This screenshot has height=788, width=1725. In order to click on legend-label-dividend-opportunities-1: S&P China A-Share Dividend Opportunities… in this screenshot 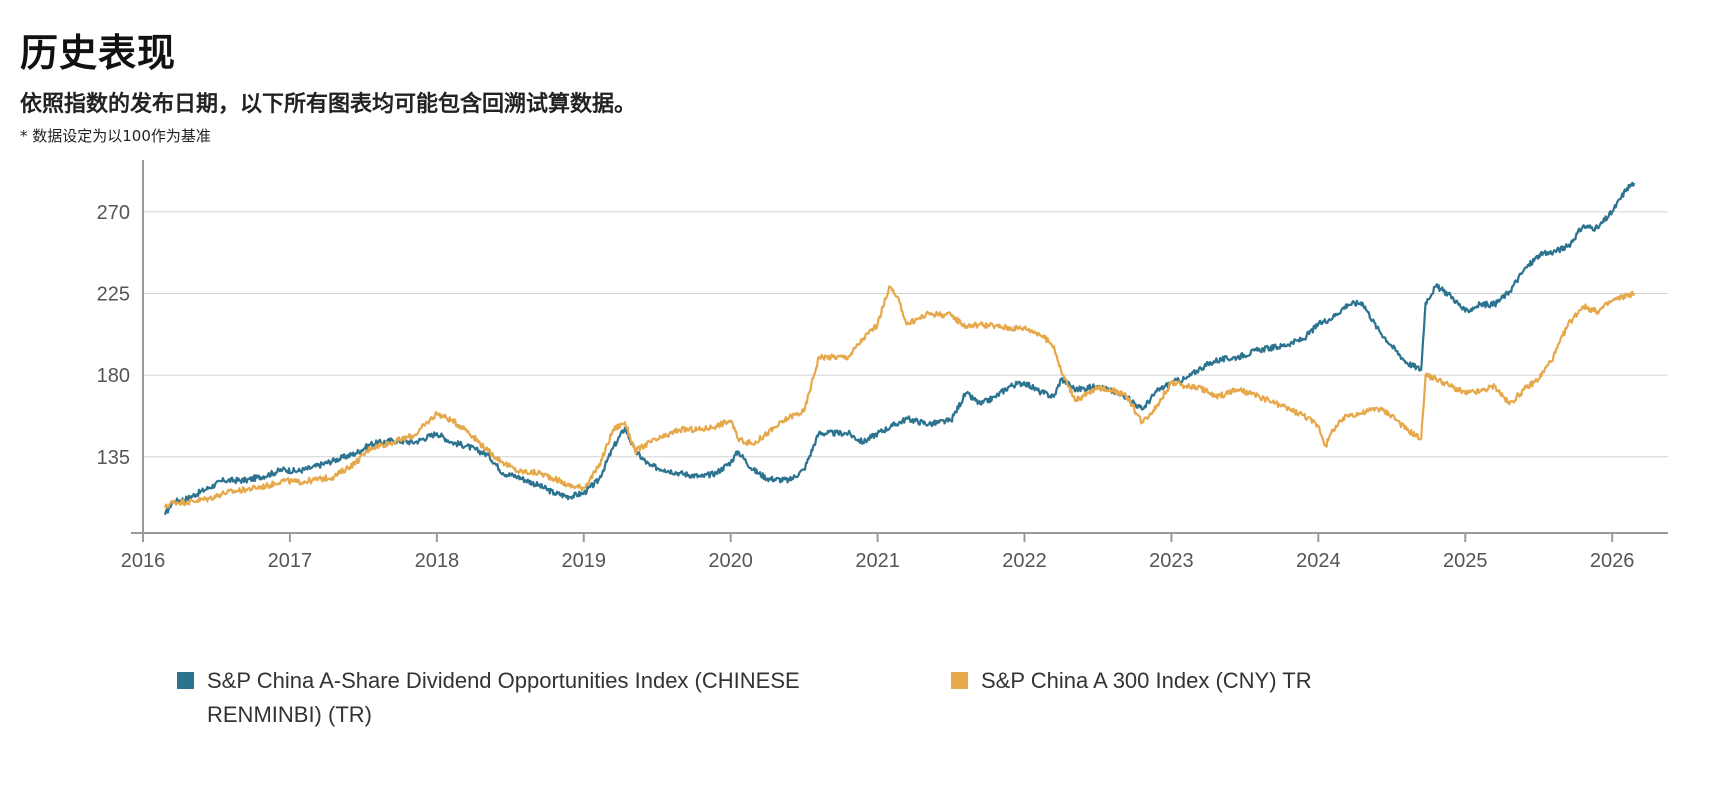, I will do `click(503, 680)`.